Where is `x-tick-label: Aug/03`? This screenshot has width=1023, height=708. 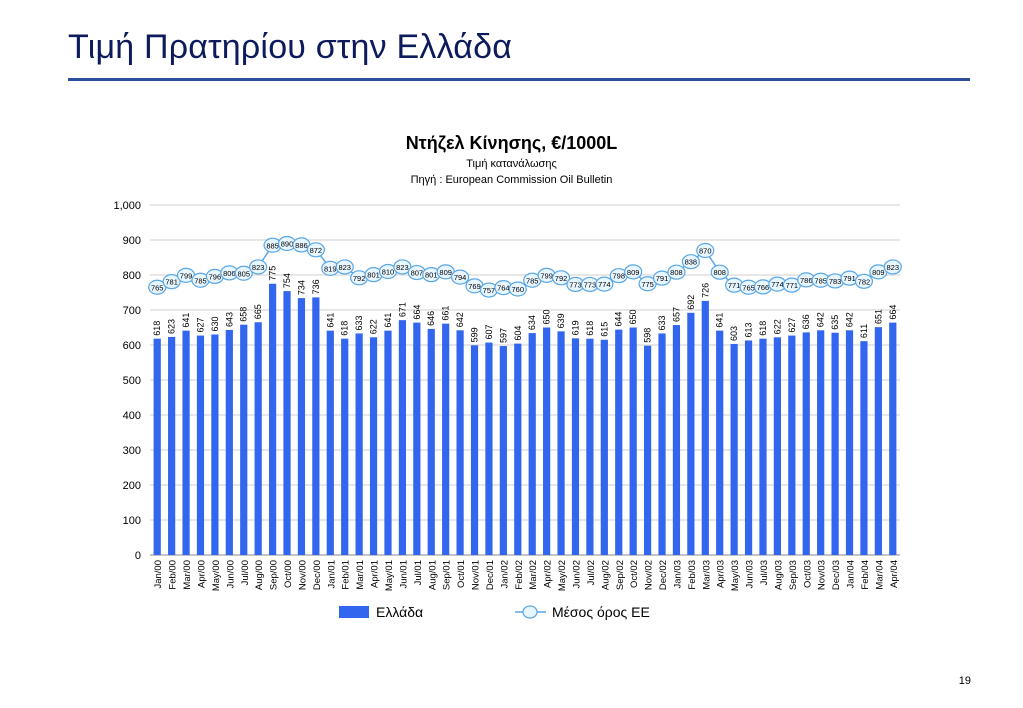 x-tick-label: Aug/03 is located at coordinates (778, 575).